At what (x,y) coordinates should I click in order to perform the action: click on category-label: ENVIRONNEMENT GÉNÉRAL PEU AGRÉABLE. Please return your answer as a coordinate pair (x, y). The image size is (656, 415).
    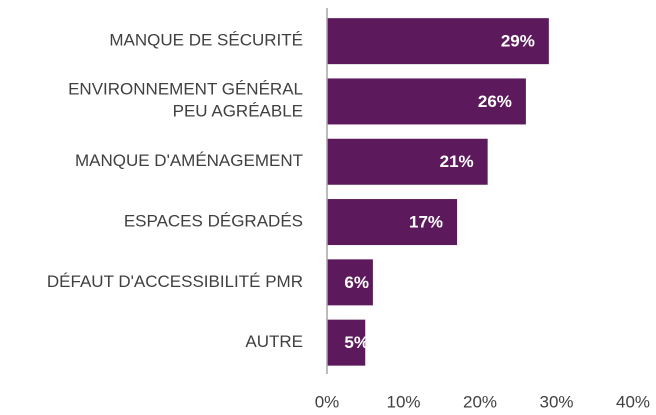
    Looking at the image, I should click on (185, 100).